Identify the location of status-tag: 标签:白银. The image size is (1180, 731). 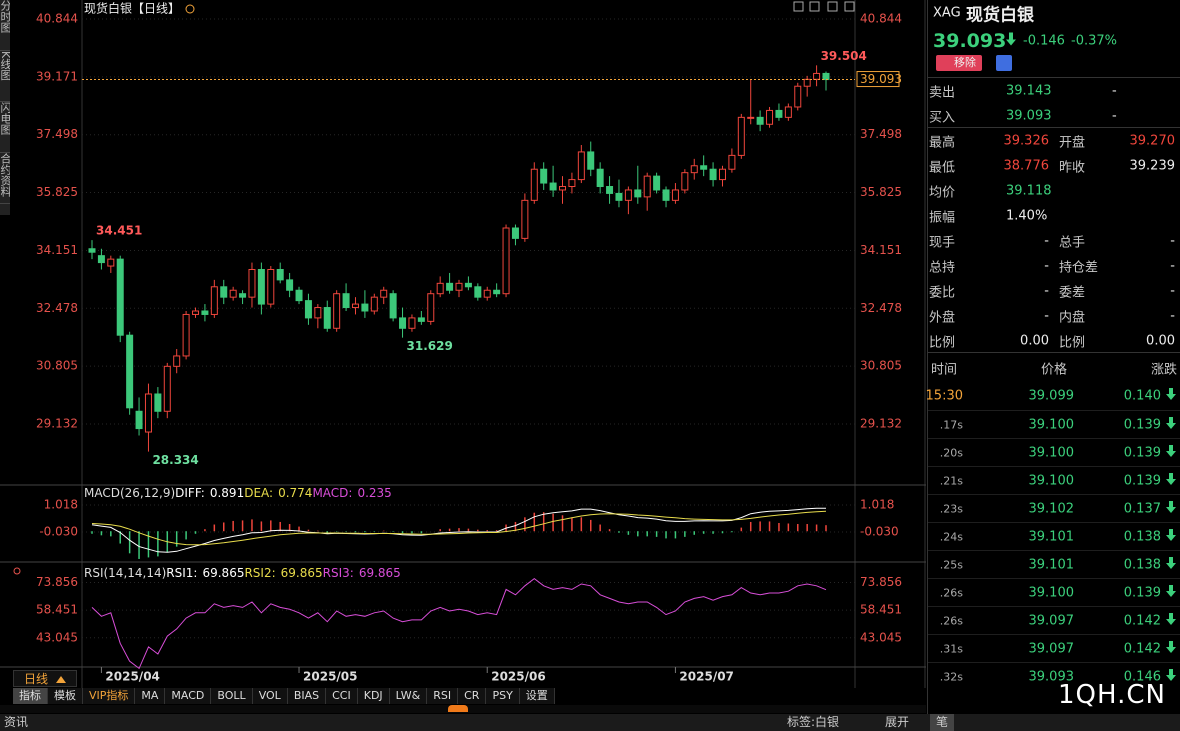
(813, 722).